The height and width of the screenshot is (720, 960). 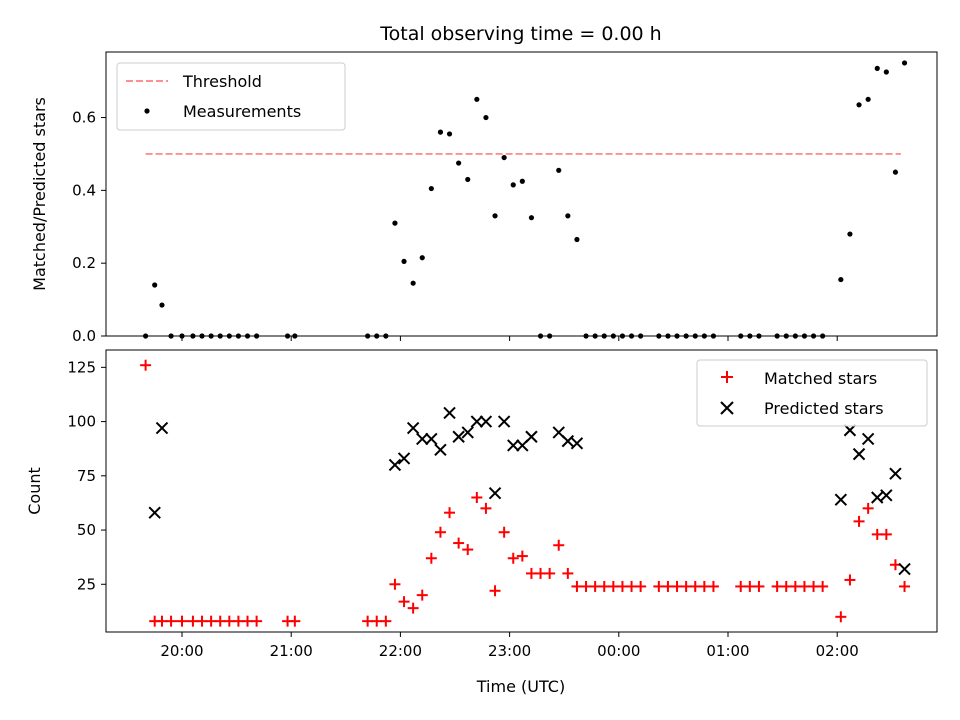 I want to click on bottom-y-tick-label: 25, so click(x=86, y=584).